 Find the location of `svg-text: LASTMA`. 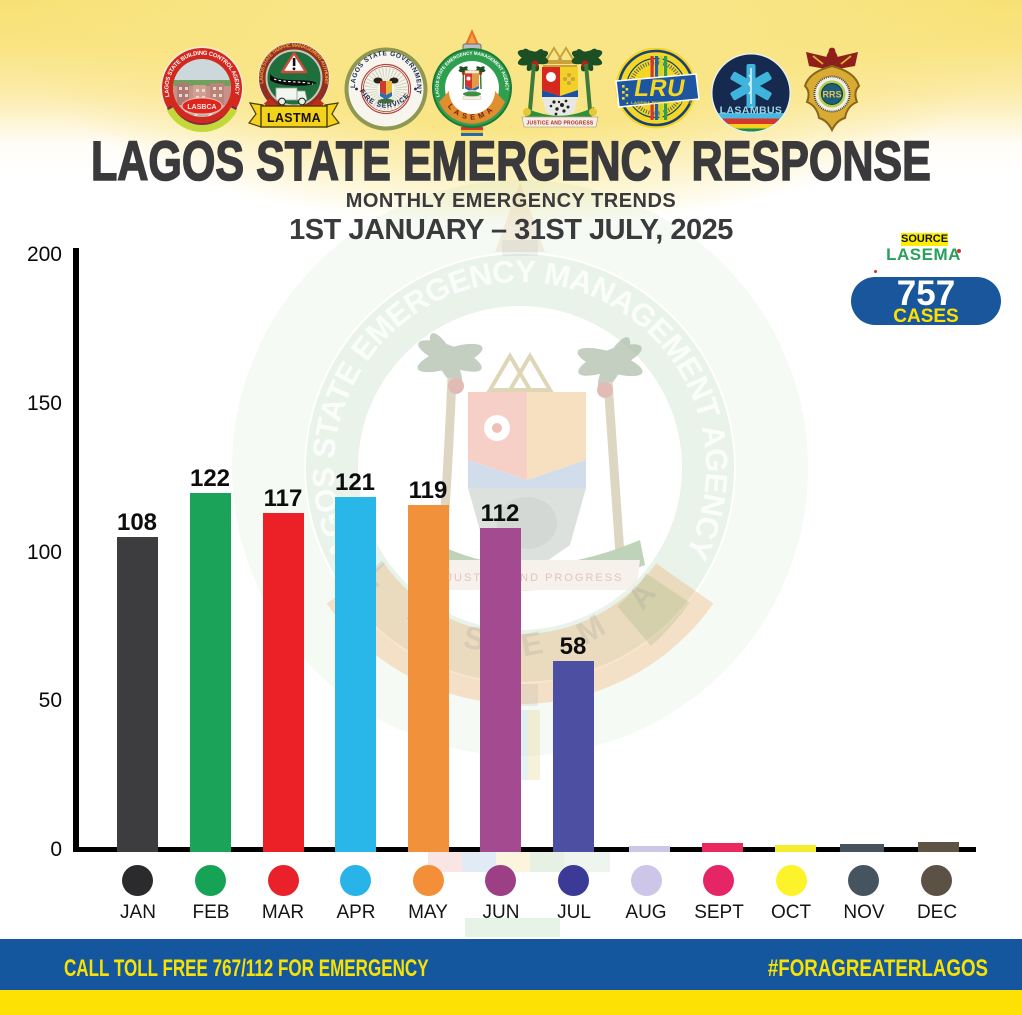

svg-text: LASTMA is located at coordinates (294, 118).